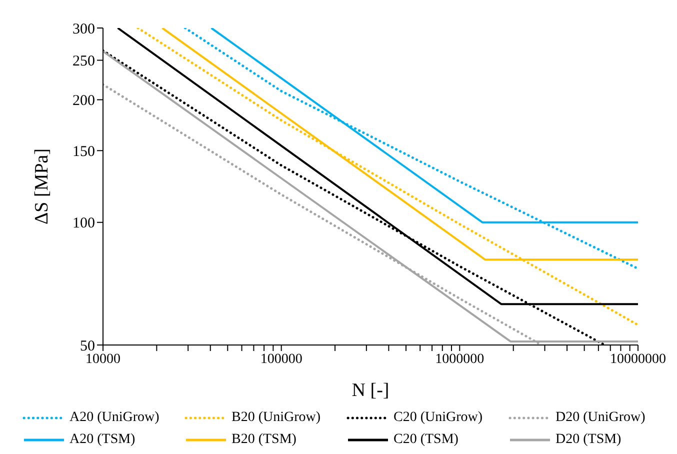 The height and width of the screenshot is (454, 677). Describe the element at coordinates (83, 62) in the screenshot. I see `y-tick-label: 250` at that location.